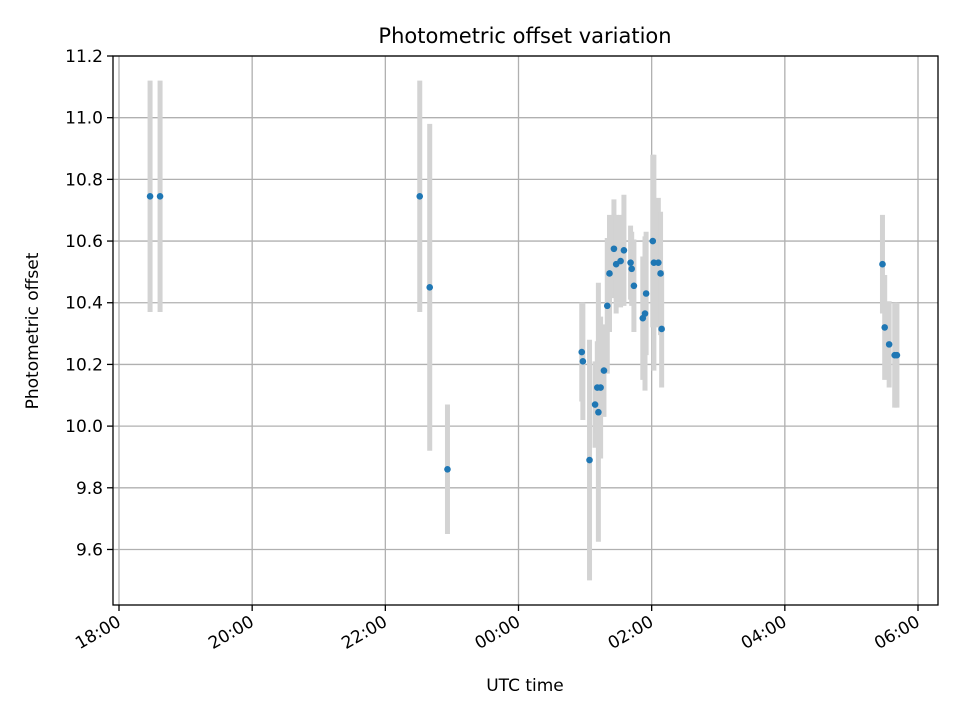 The width and height of the screenshot is (960, 720). Describe the element at coordinates (84, 304) in the screenshot. I see `y-tick-label: 10.4` at that location.